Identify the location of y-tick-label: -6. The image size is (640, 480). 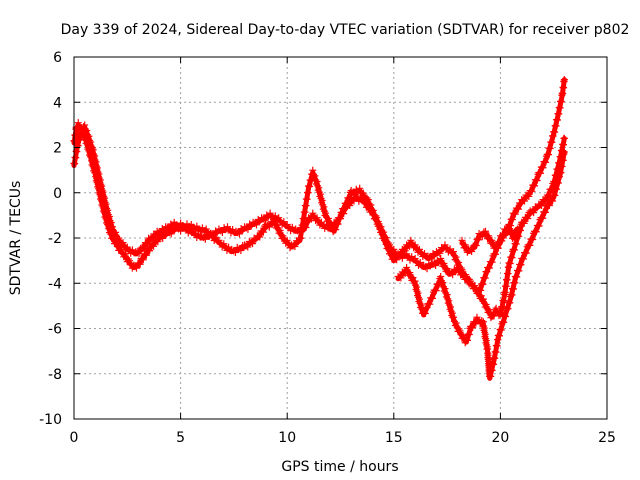
(55, 330).